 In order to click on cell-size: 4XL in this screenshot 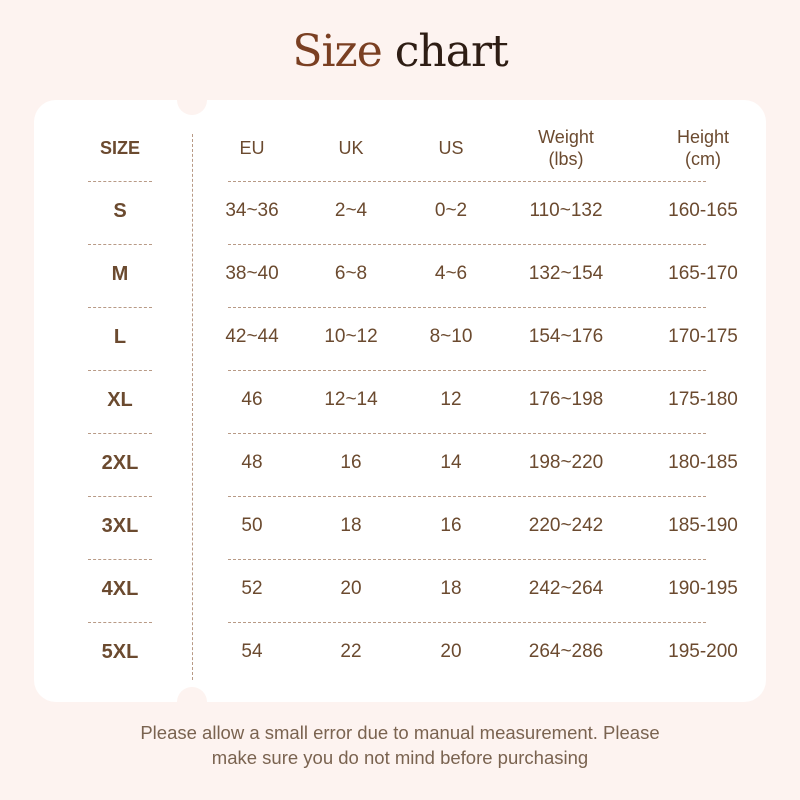, I will do `click(120, 589)`.